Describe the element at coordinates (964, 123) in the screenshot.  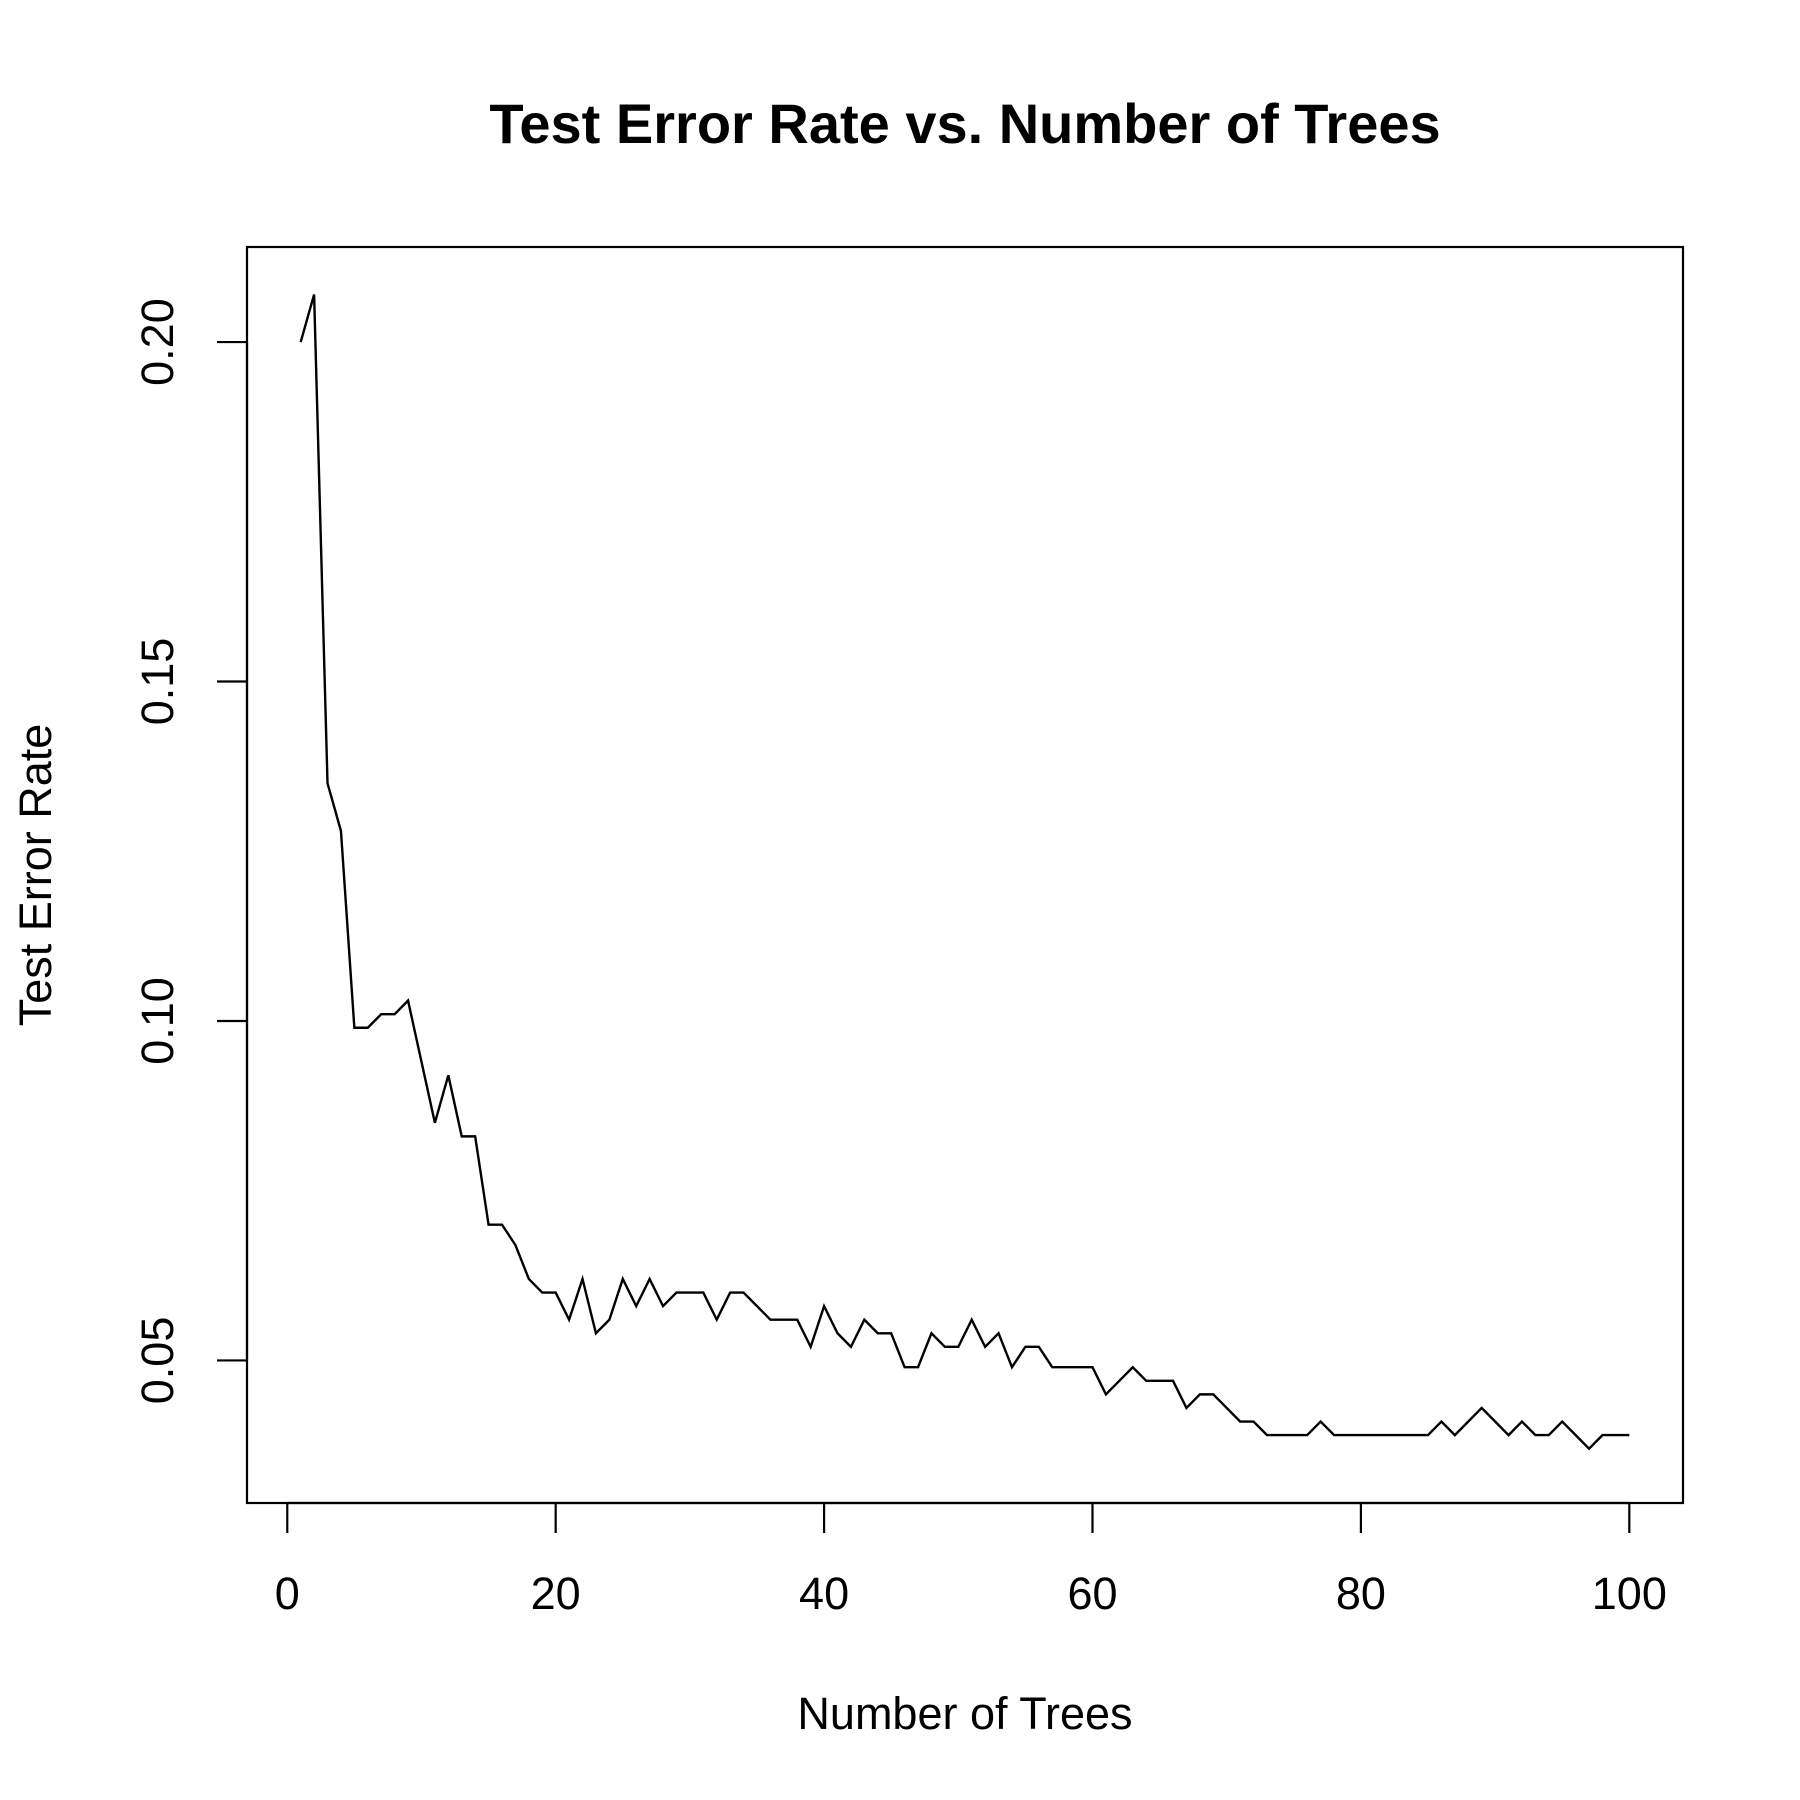
I see `chart-title: Test Error Rate vs. Number of Trees` at that location.